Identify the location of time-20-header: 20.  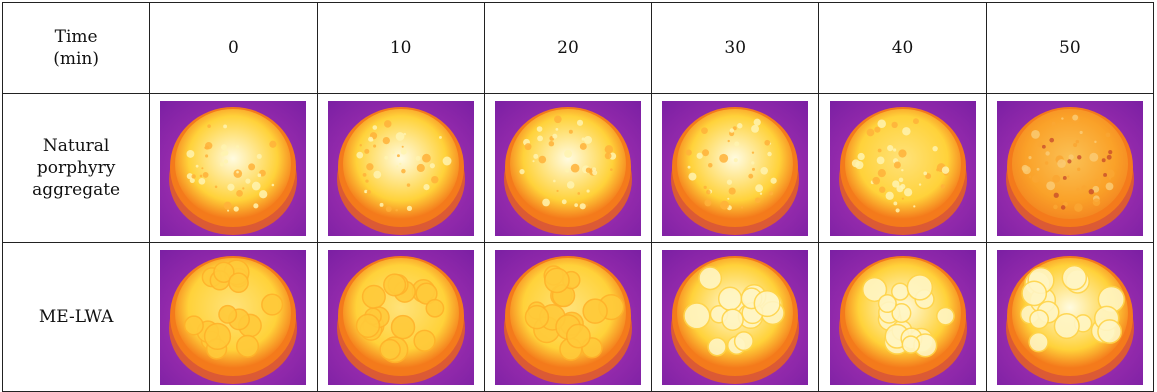
(568, 48).